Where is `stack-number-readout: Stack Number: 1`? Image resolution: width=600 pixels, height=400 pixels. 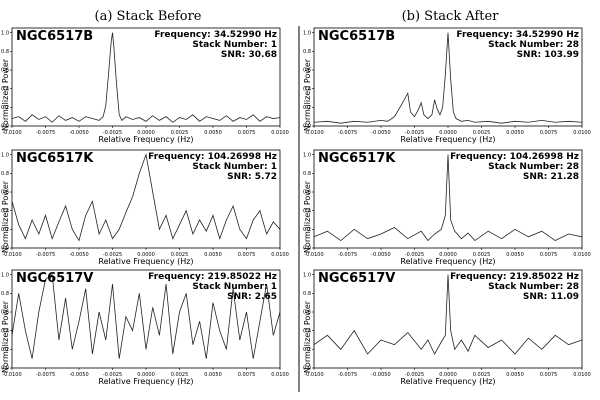 stack-number-readout: Stack Number: 1 is located at coordinates (234, 287).